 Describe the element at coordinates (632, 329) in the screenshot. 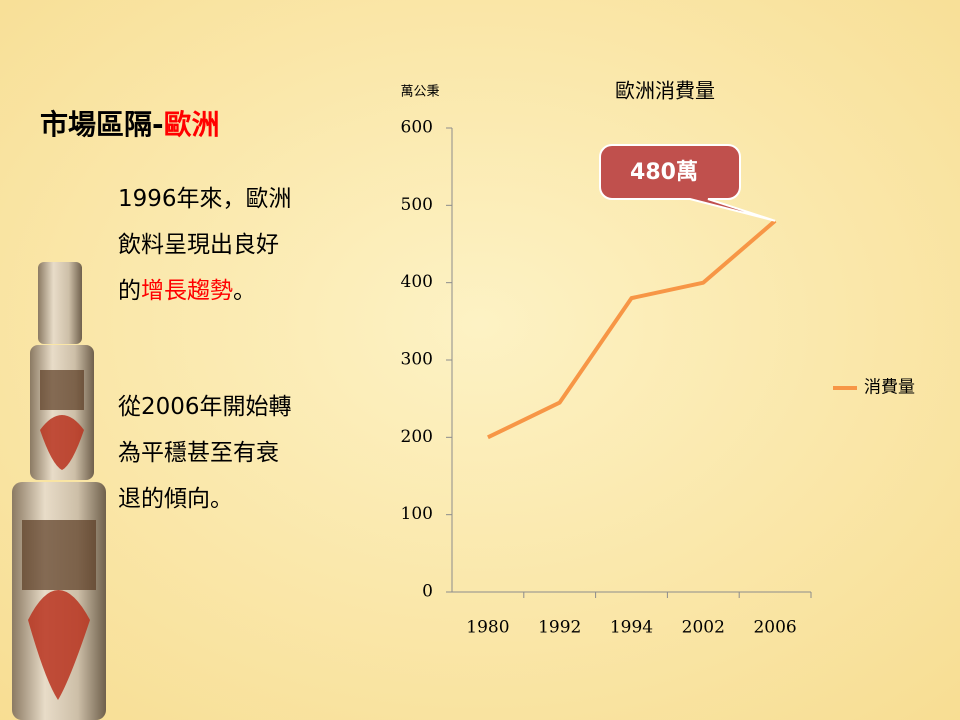

I see `line-series` at that location.